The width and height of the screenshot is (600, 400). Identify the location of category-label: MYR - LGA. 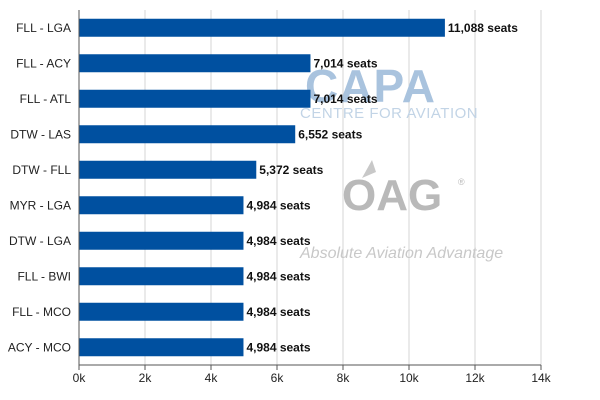
(40, 205).